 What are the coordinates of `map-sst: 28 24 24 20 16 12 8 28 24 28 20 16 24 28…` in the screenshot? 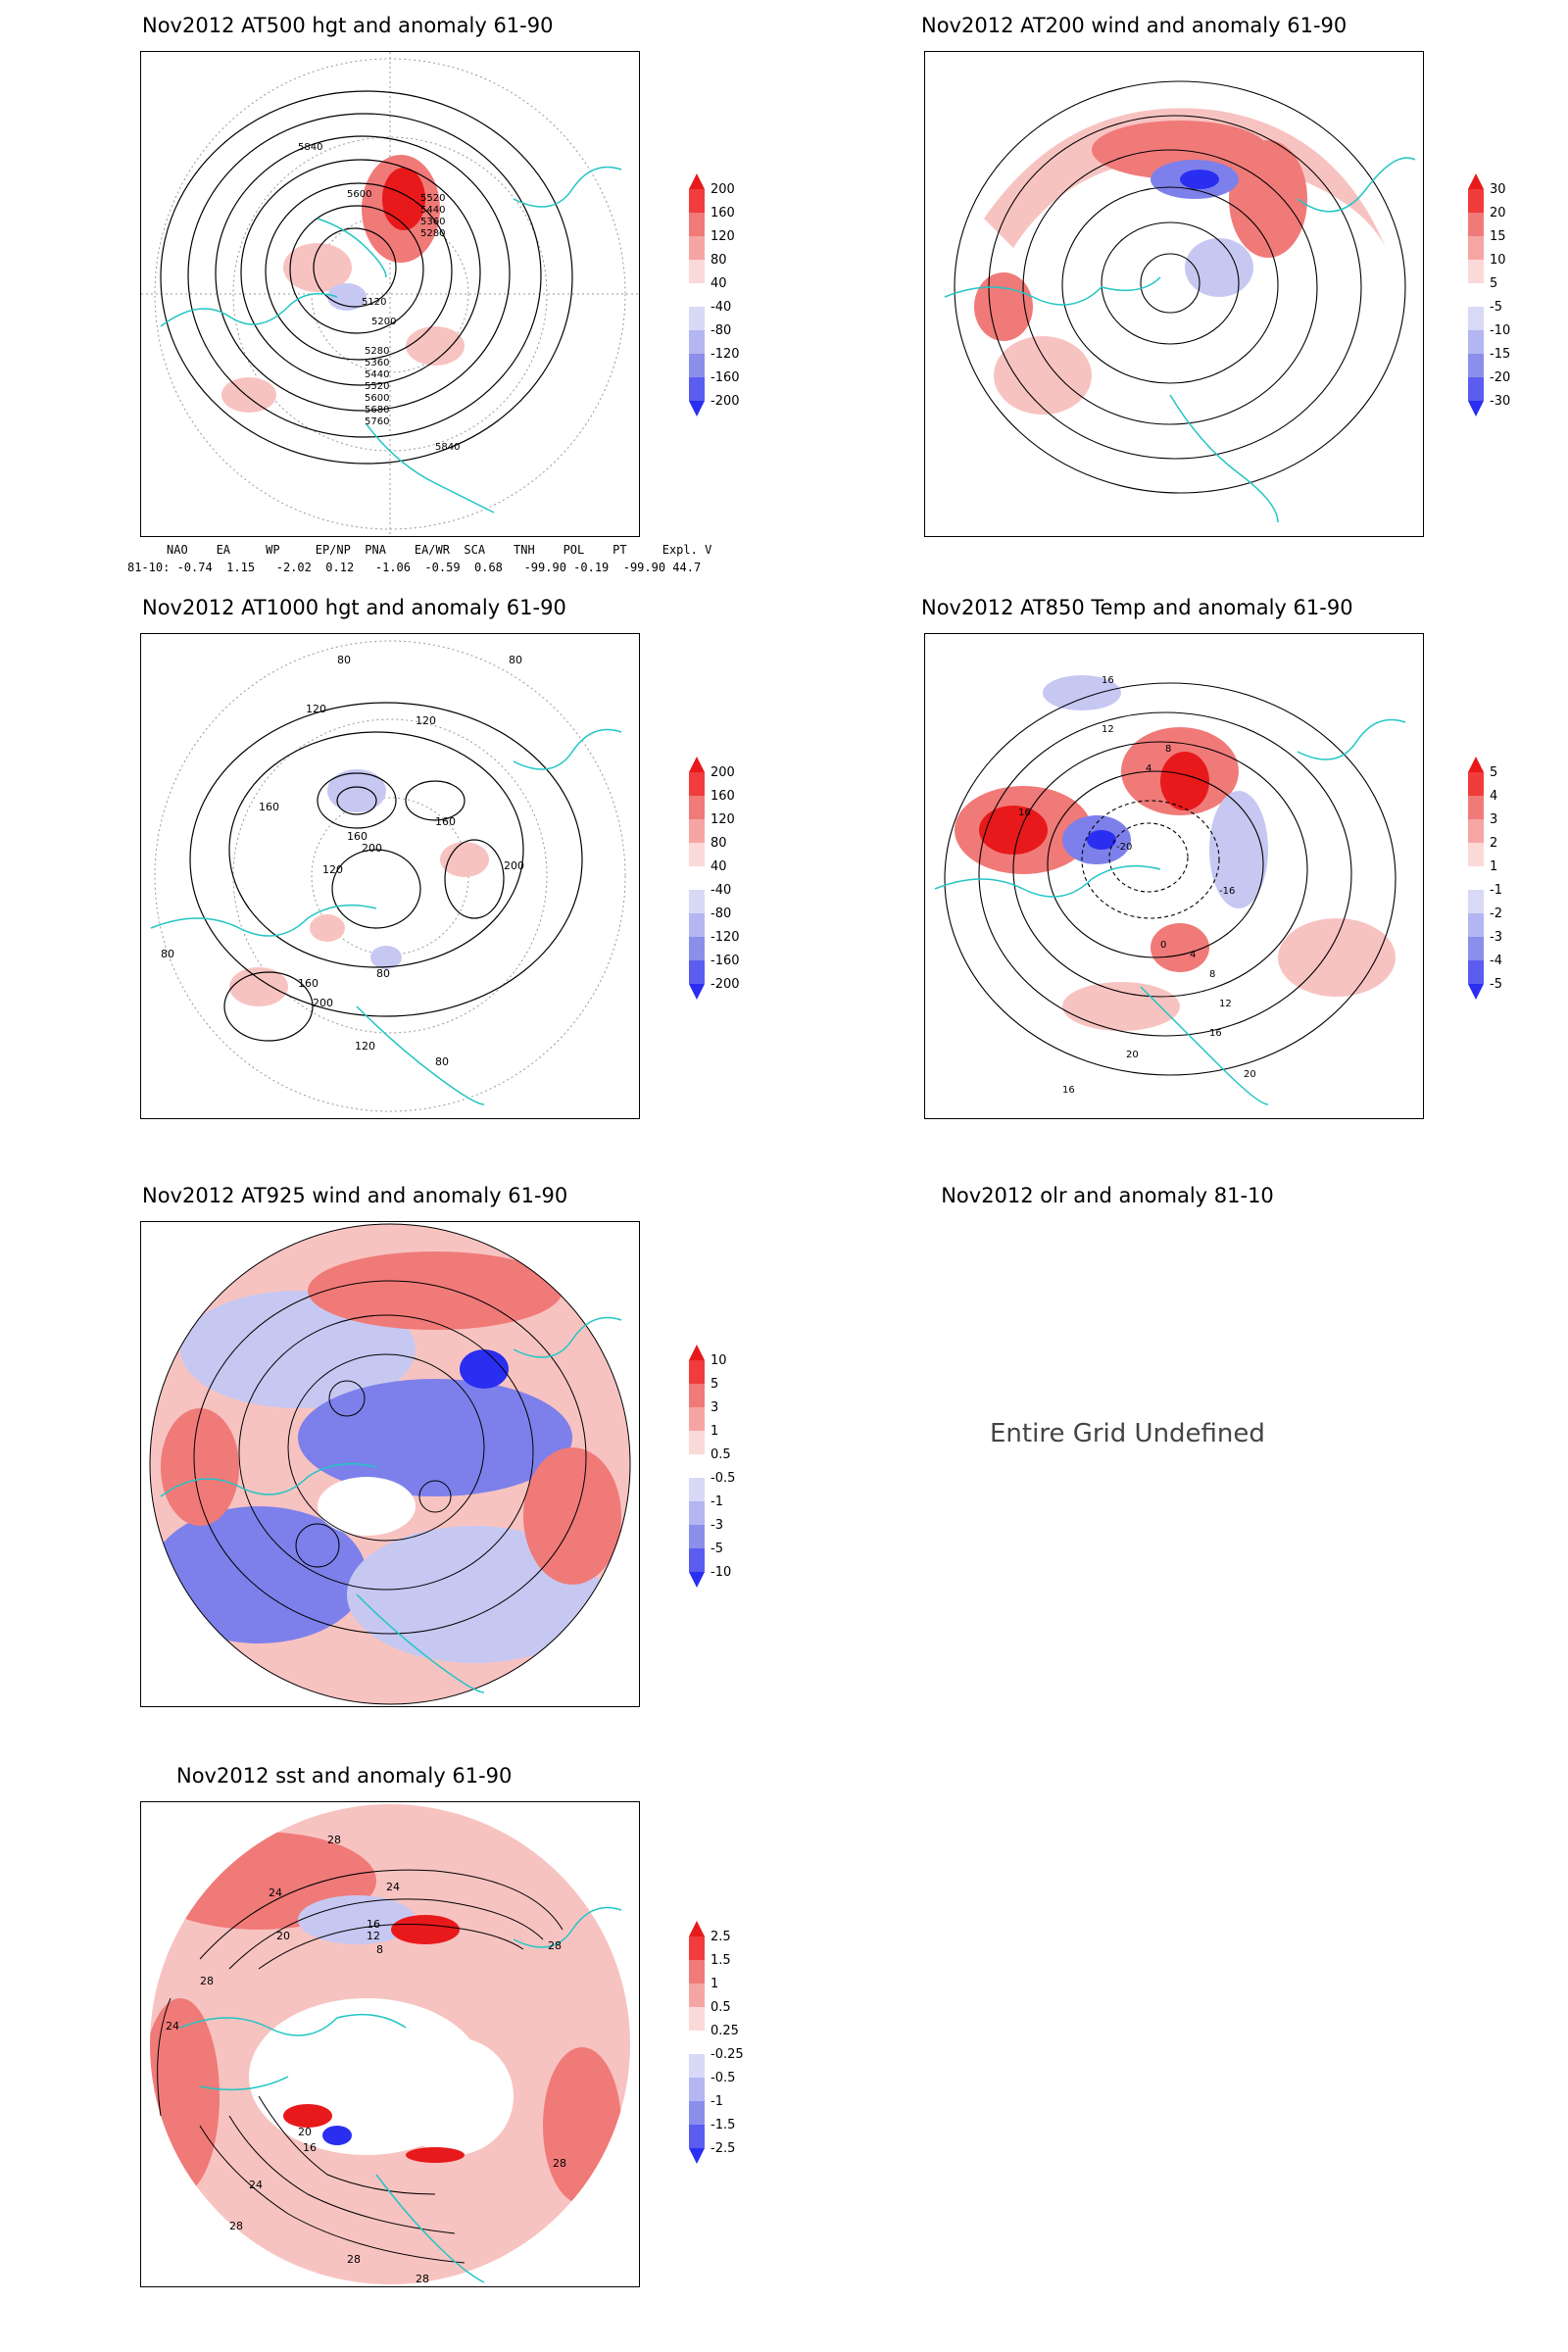 It's located at (390, 2044).